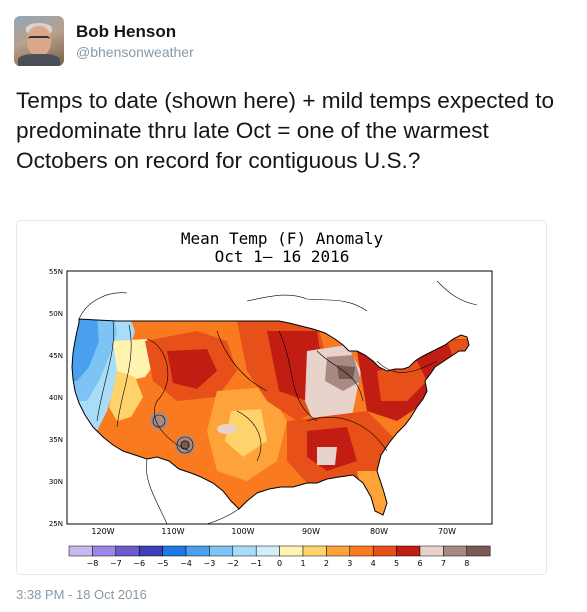 The height and width of the screenshot is (612, 587). Describe the element at coordinates (396, 563) in the screenshot. I see `legend-tick-label: 5` at that location.